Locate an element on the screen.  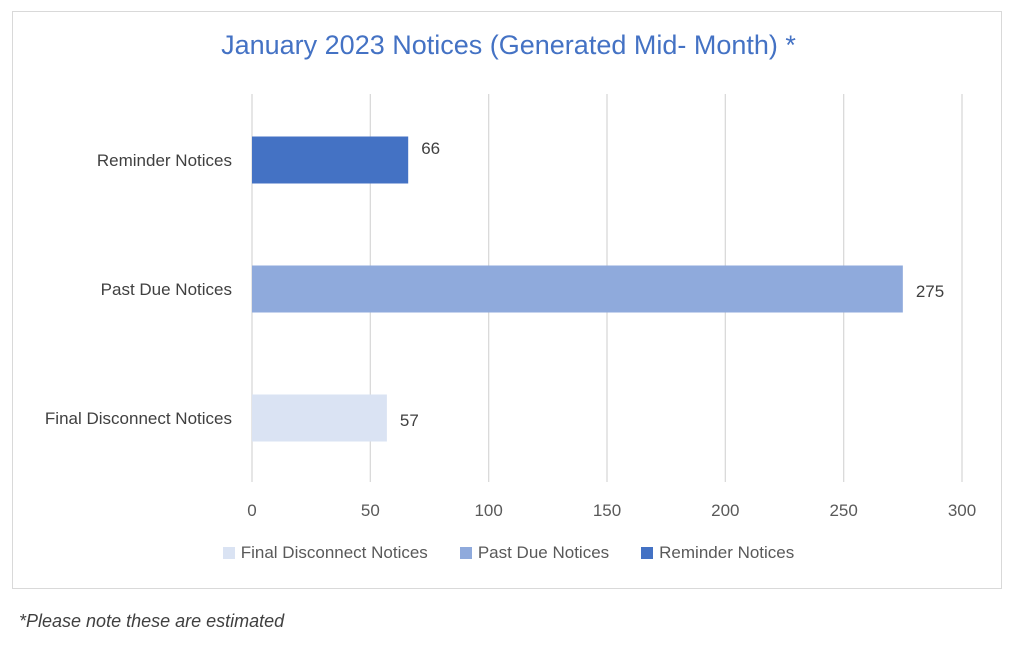
category-label-final-disconnect-notices: Final Disconnect Notices is located at coordinates (138, 418).